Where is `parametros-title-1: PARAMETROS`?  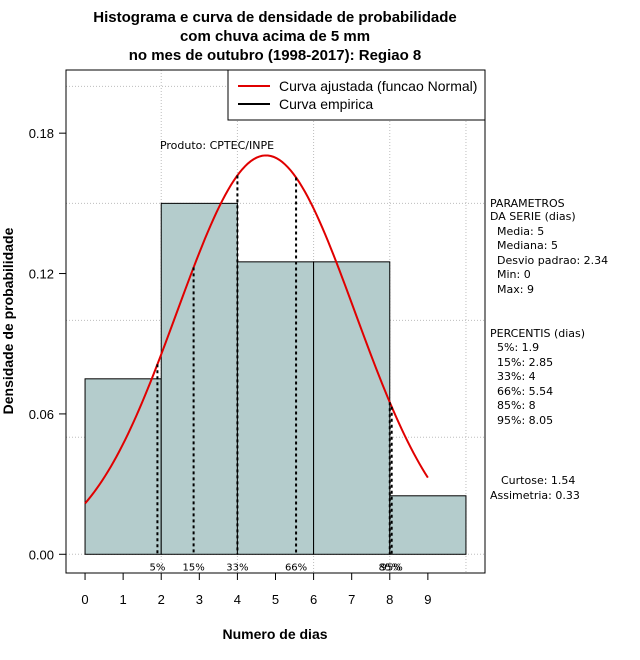 parametros-title-1: PARAMETROS is located at coordinates (527, 203).